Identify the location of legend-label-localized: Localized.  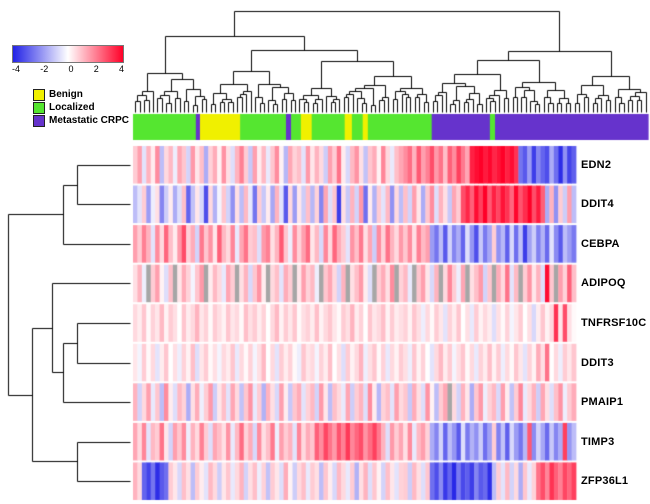
(72, 107).